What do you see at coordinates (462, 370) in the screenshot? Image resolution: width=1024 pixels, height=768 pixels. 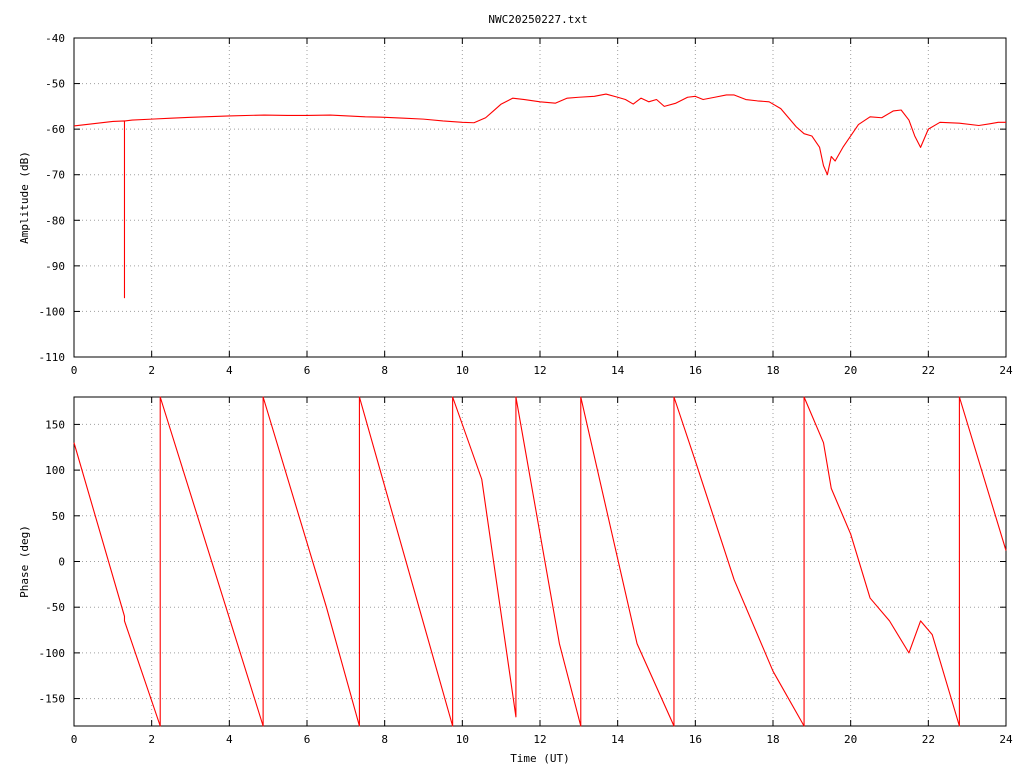 I see `amplitude-x-tick-label: 10` at bounding box center [462, 370].